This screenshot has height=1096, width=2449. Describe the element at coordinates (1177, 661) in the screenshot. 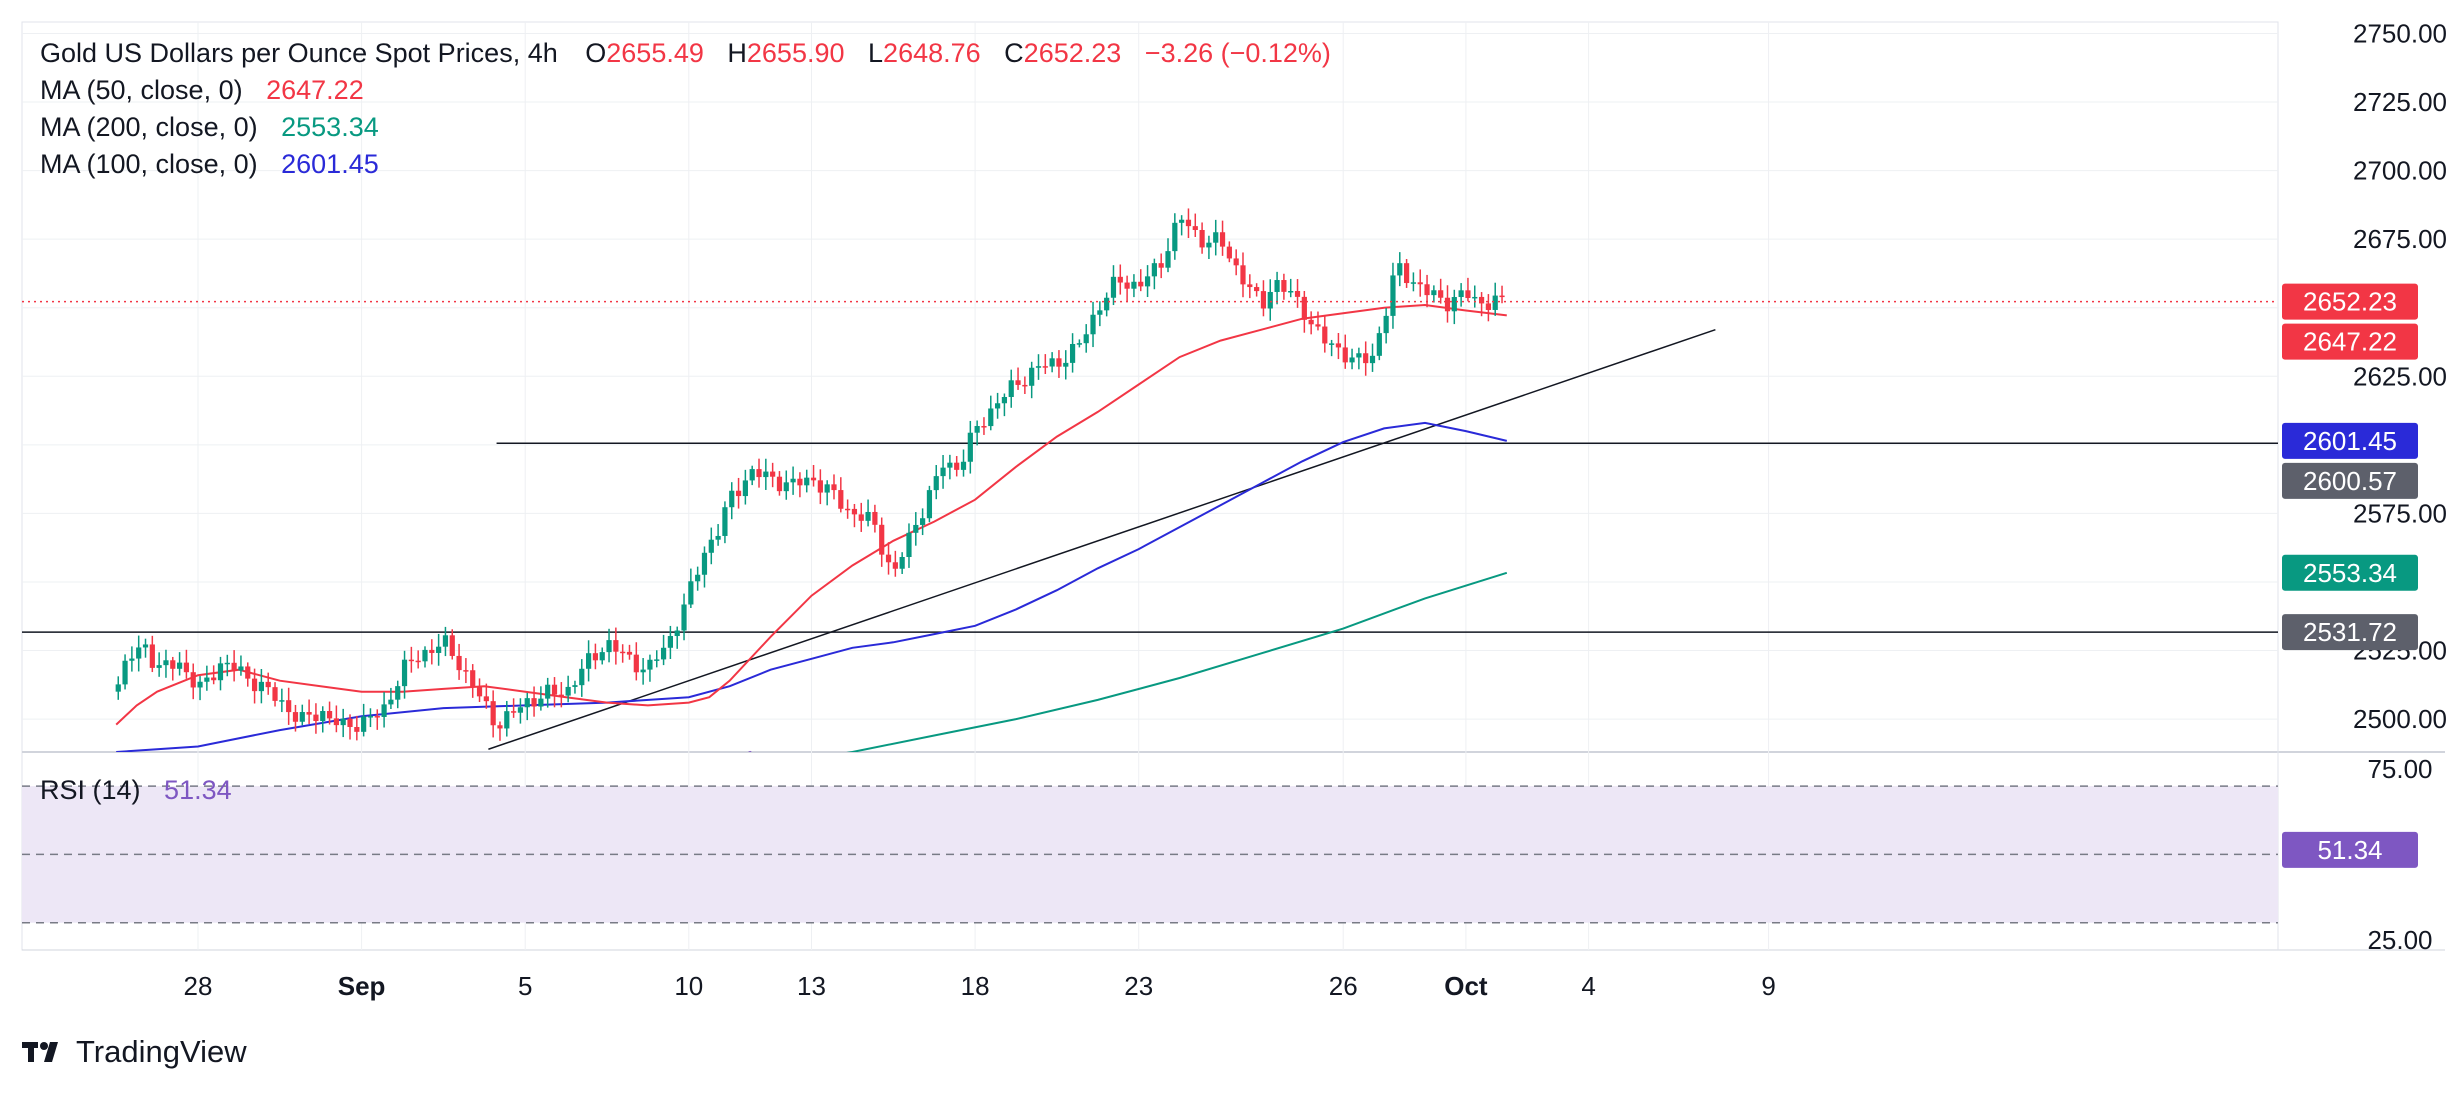

I see `ma200-line` at that location.